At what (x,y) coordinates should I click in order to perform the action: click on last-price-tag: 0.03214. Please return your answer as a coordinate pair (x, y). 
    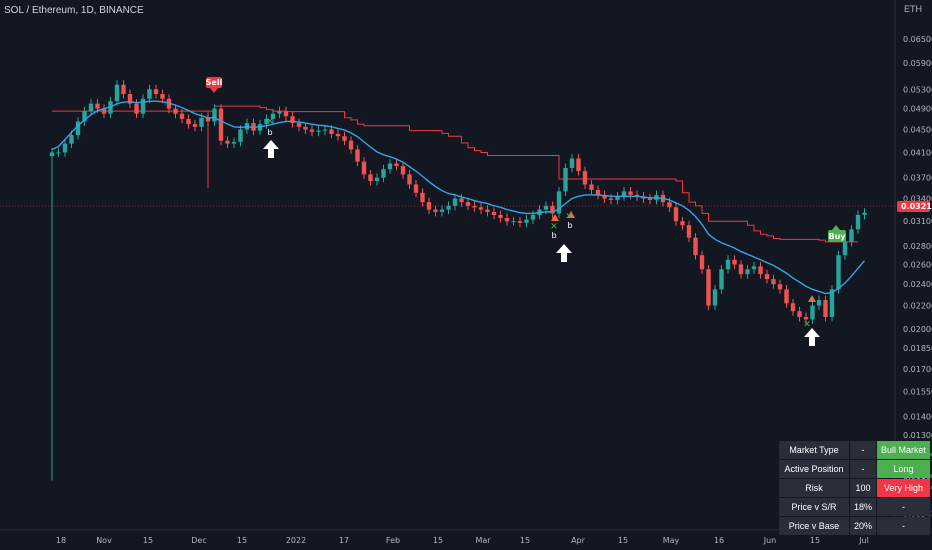
    Looking at the image, I should click on (914, 206).